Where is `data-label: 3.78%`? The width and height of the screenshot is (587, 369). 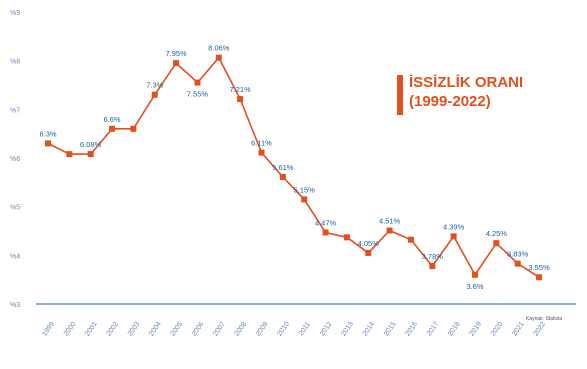 data-label: 3.78% is located at coordinates (433, 256).